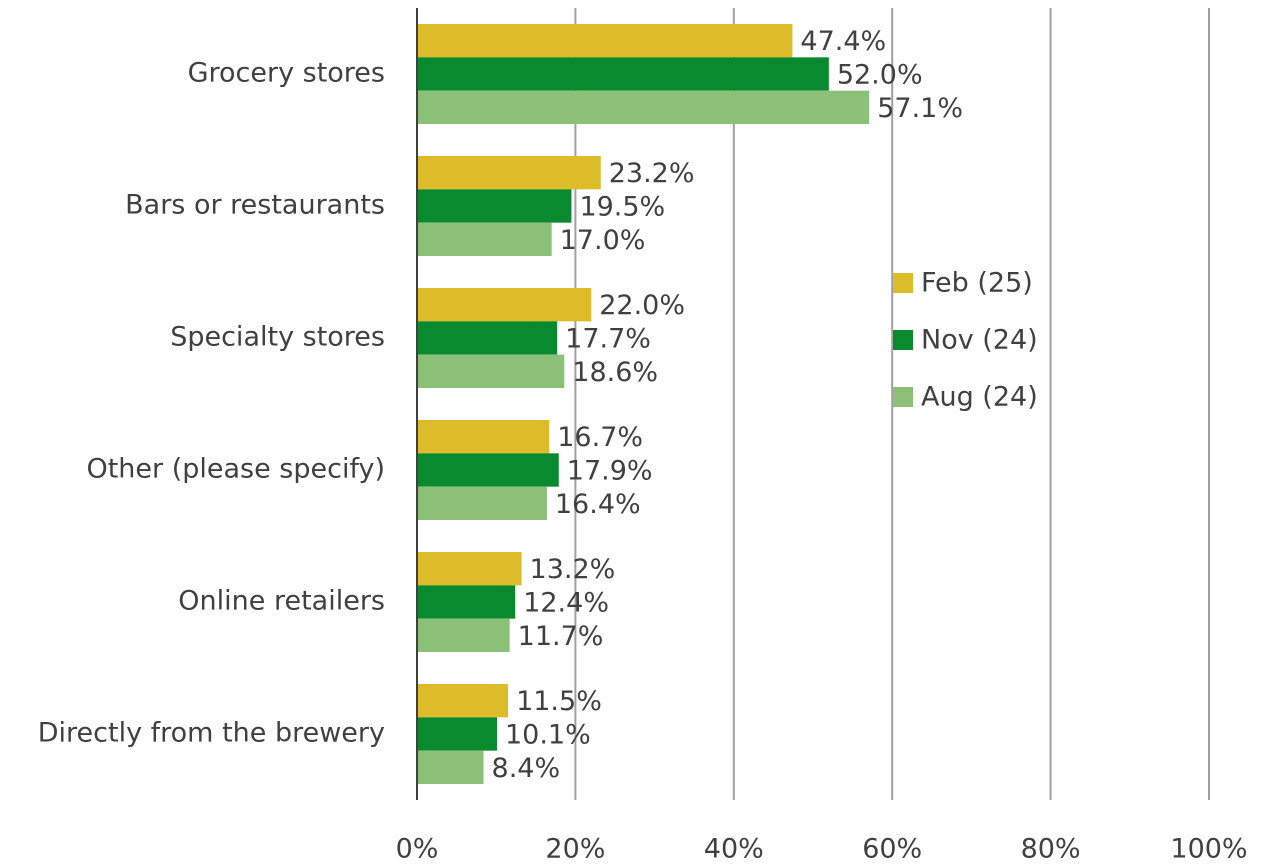 Image resolution: width=1262 pixels, height=867 pixels. Describe the element at coordinates (652, 173) in the screenshot. I see `value-label: 23.2%` at that location.